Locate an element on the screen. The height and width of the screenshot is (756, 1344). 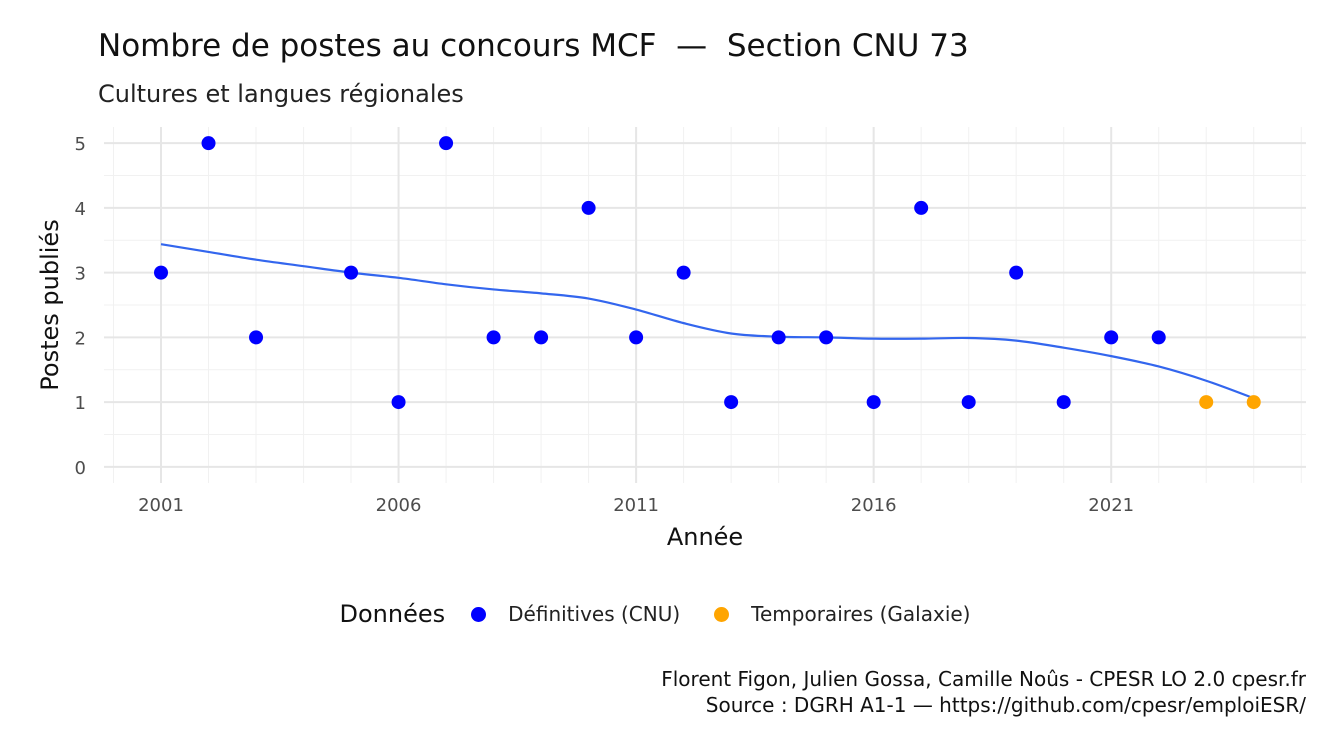
x-tick-label: 2016 is located at coordinates (874, 505).